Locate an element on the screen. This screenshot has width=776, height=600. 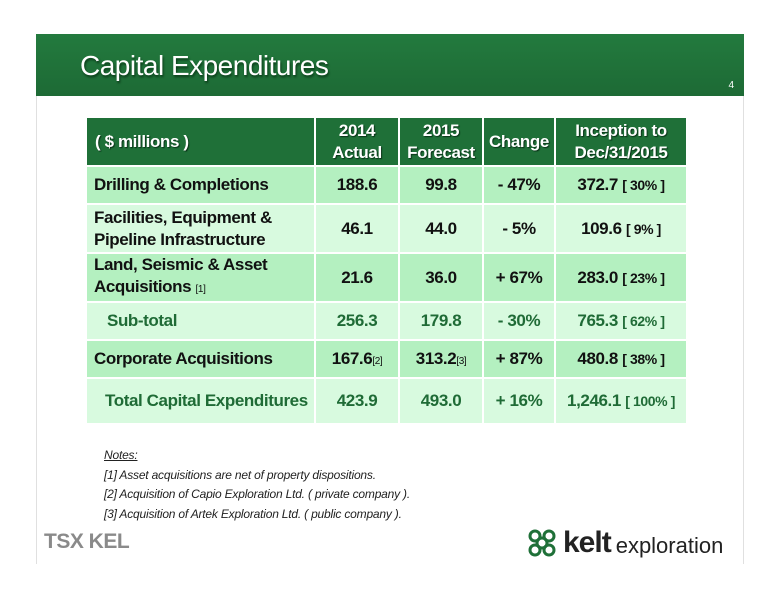
cell-2015: 99.8 is located at coordinates (442, 185).